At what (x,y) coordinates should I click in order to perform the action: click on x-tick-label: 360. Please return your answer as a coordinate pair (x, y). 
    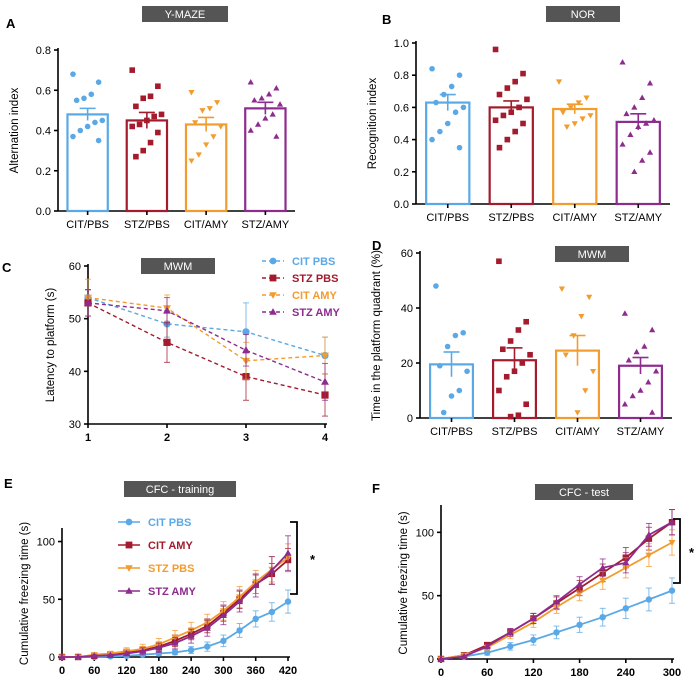
    Looking at the image, I should click on (256, 671).